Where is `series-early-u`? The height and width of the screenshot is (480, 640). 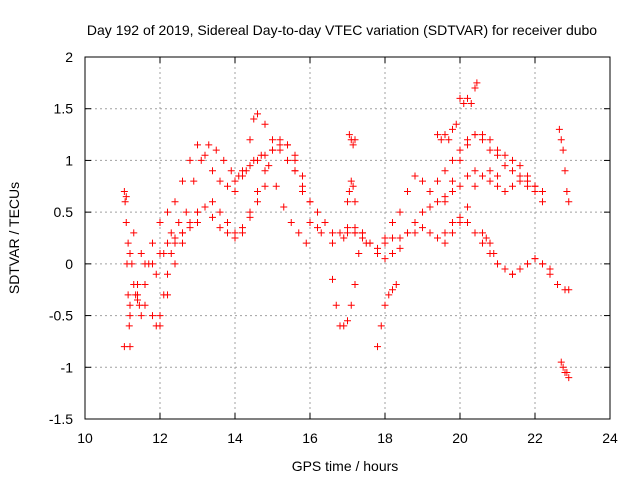 series-early-u is located at coordinates (134, 279).